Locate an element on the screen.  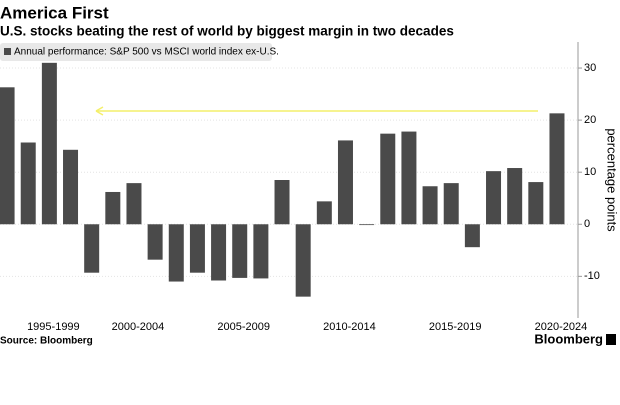
x-tick-label: 2000-2004 is located at coordinates (138, 327).